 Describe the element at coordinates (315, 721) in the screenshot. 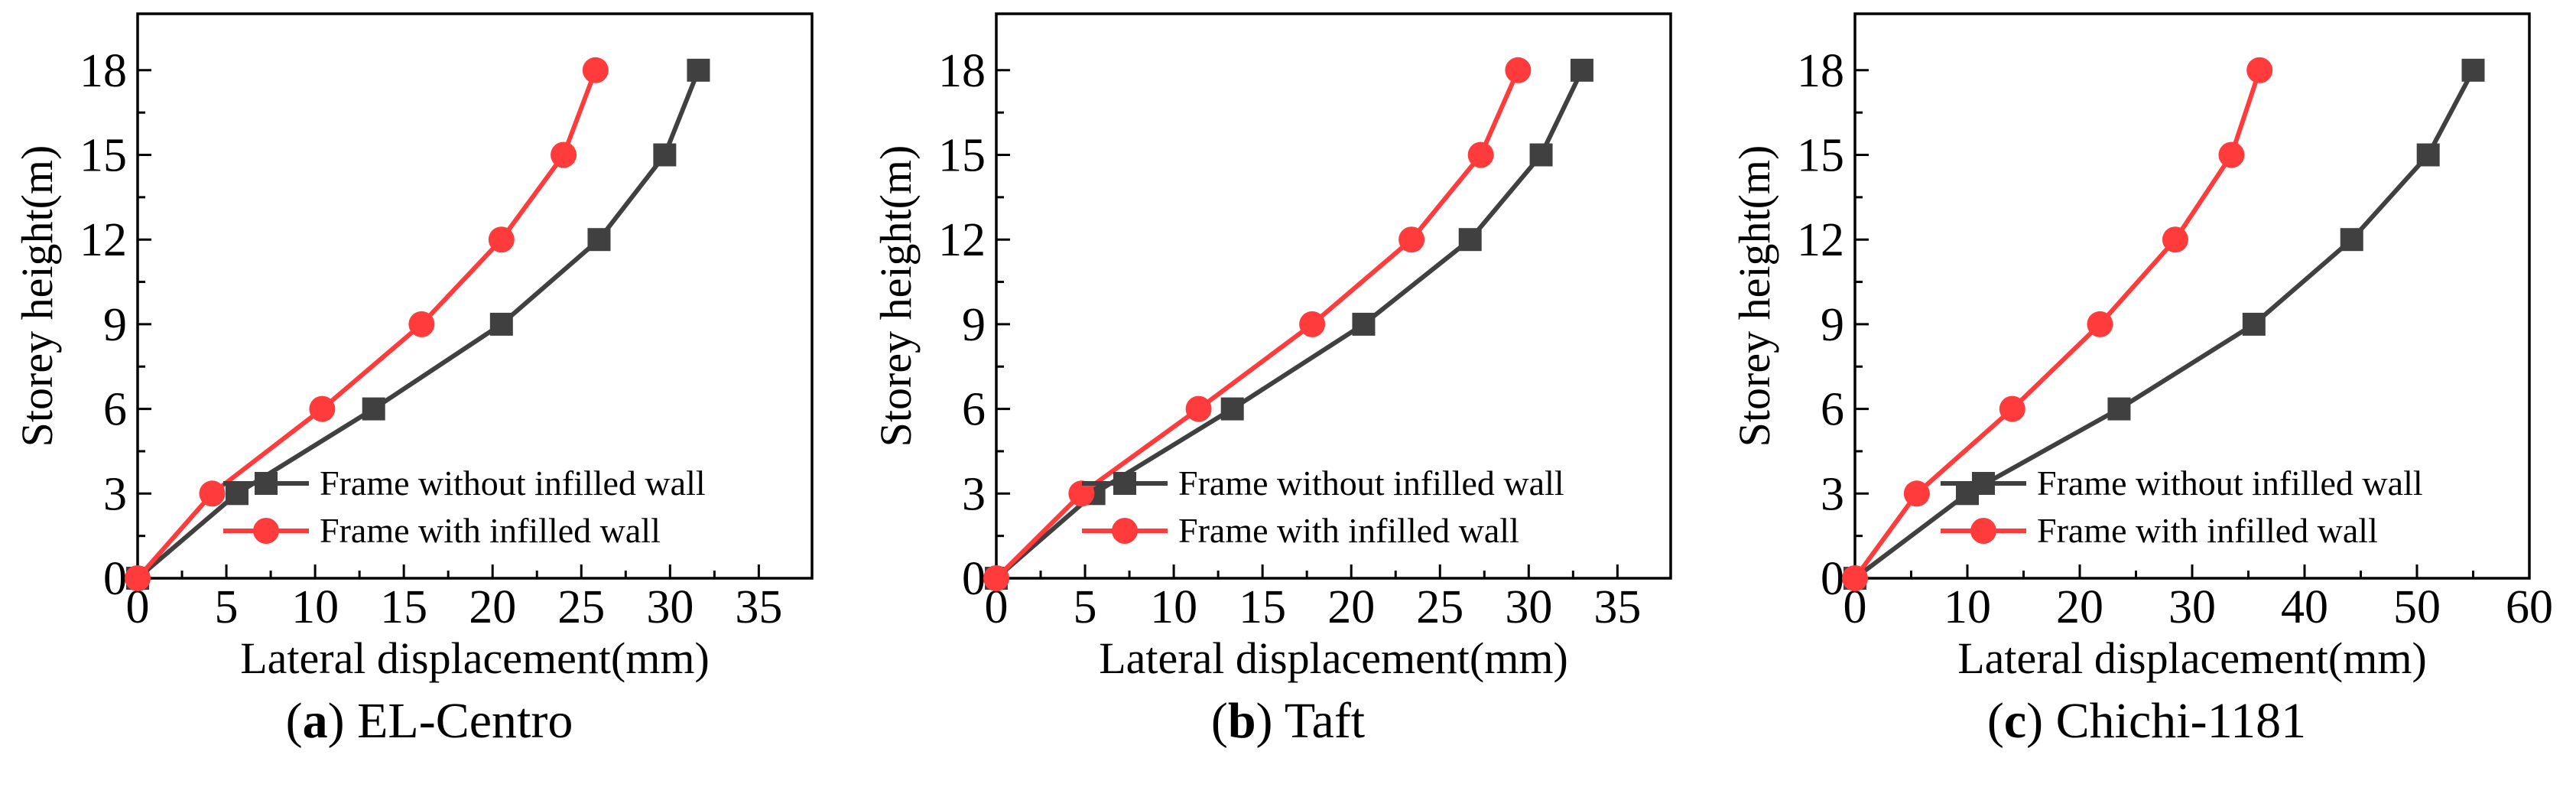

I see `caption-letter: a` at that location.